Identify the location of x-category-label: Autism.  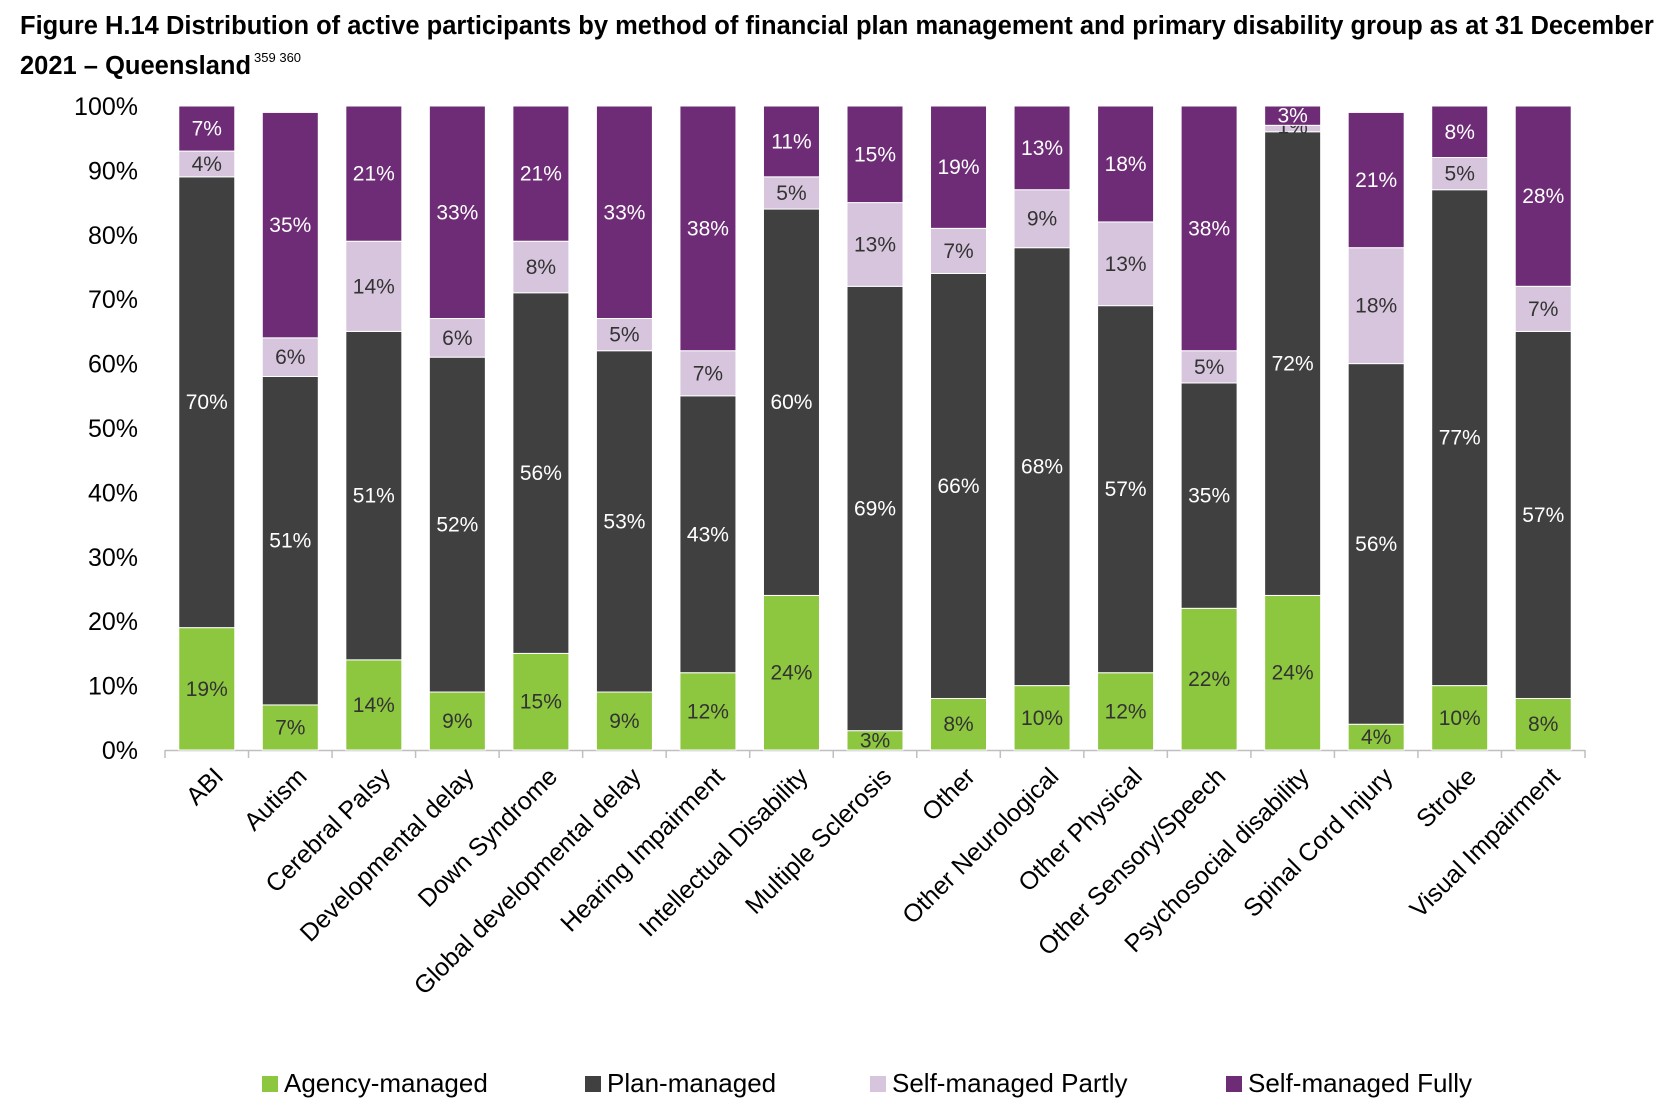
(276, 799).